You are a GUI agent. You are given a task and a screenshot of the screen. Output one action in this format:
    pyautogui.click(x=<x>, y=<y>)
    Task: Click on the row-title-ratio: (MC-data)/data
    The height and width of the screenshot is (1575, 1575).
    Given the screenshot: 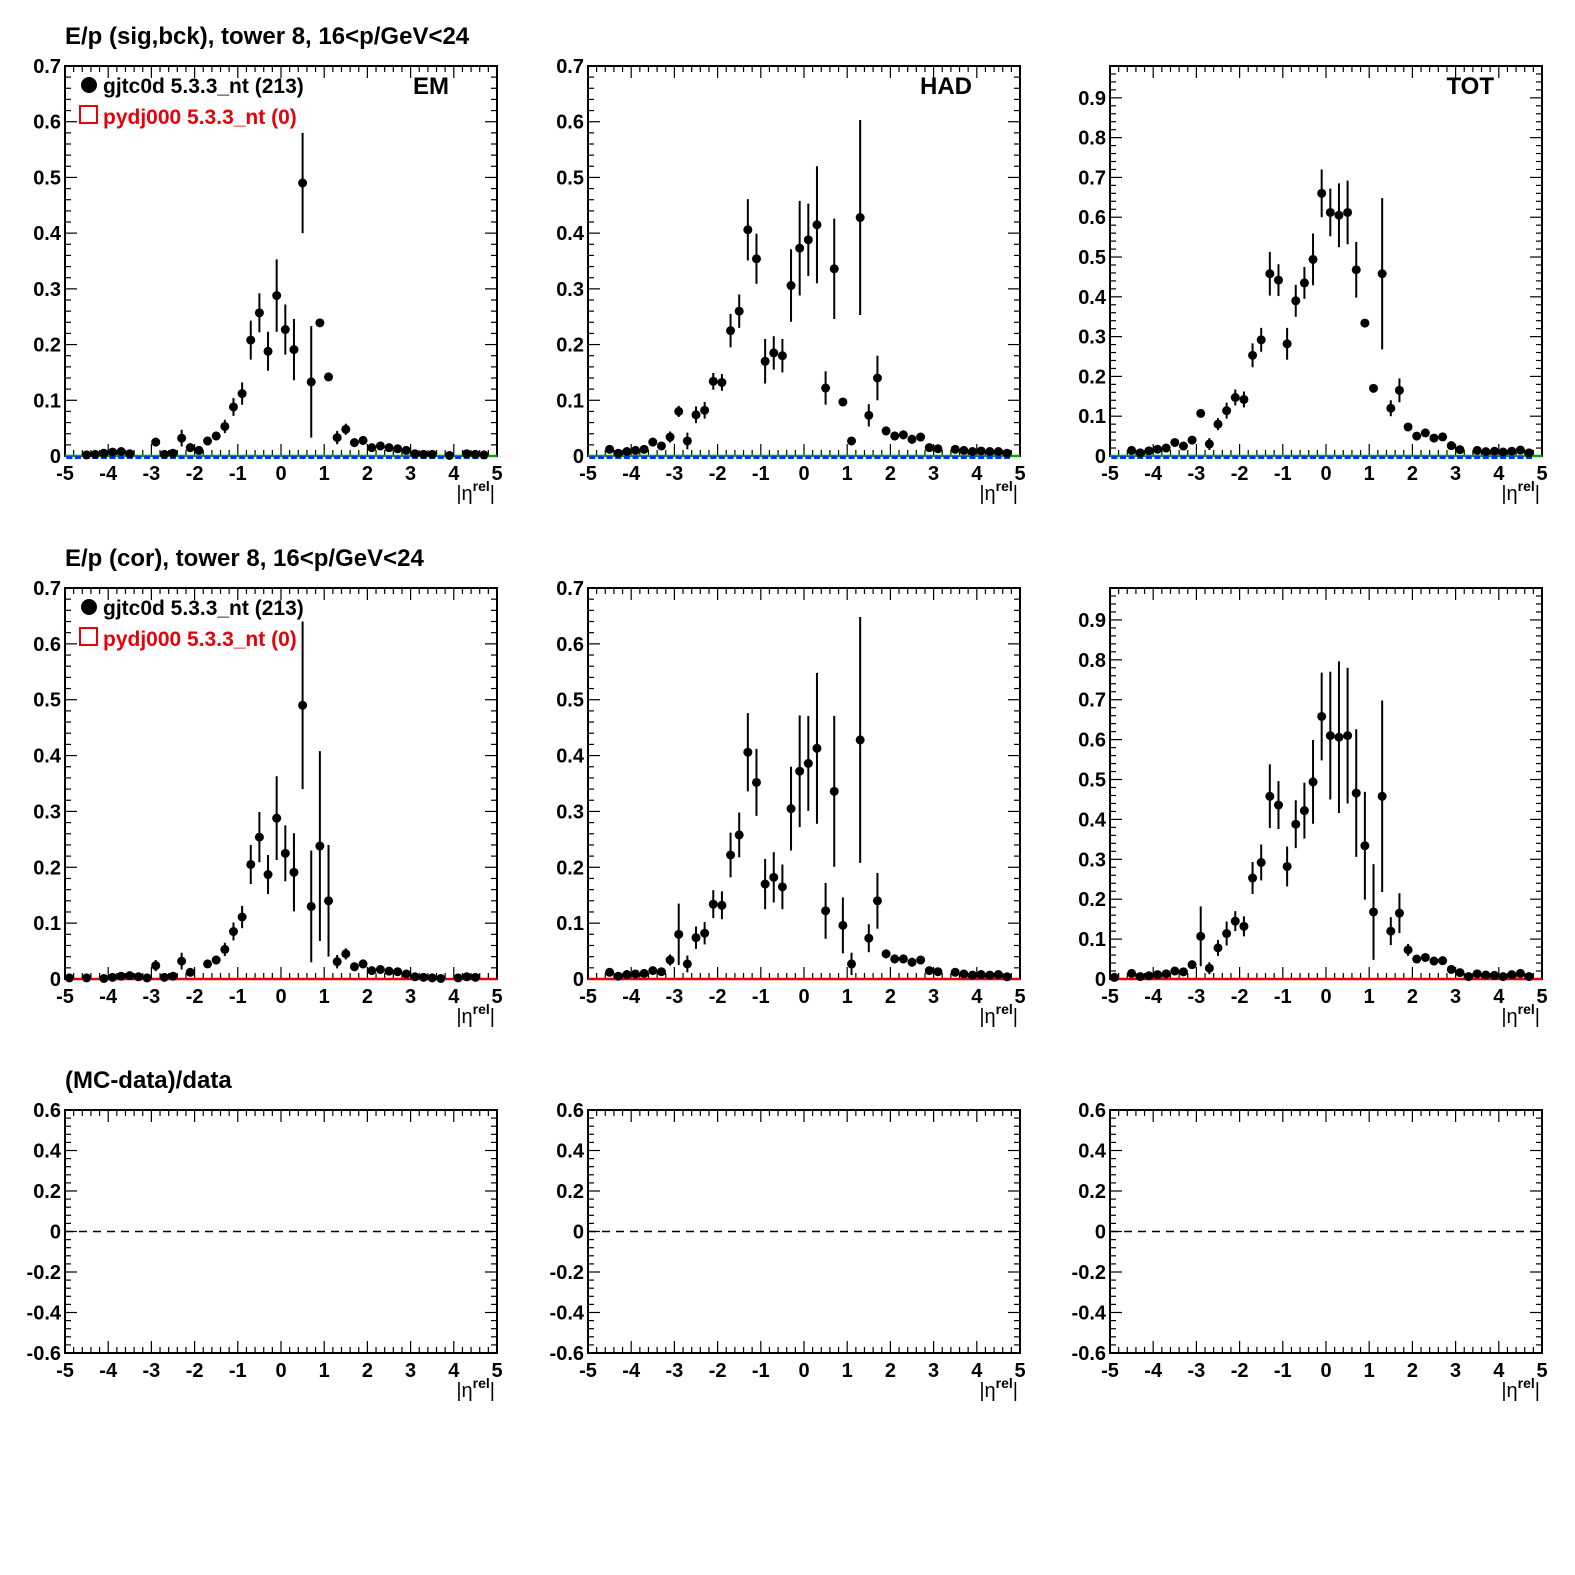 What is the action you would take?
    pyautogui.click(x=148, y=1080)
    